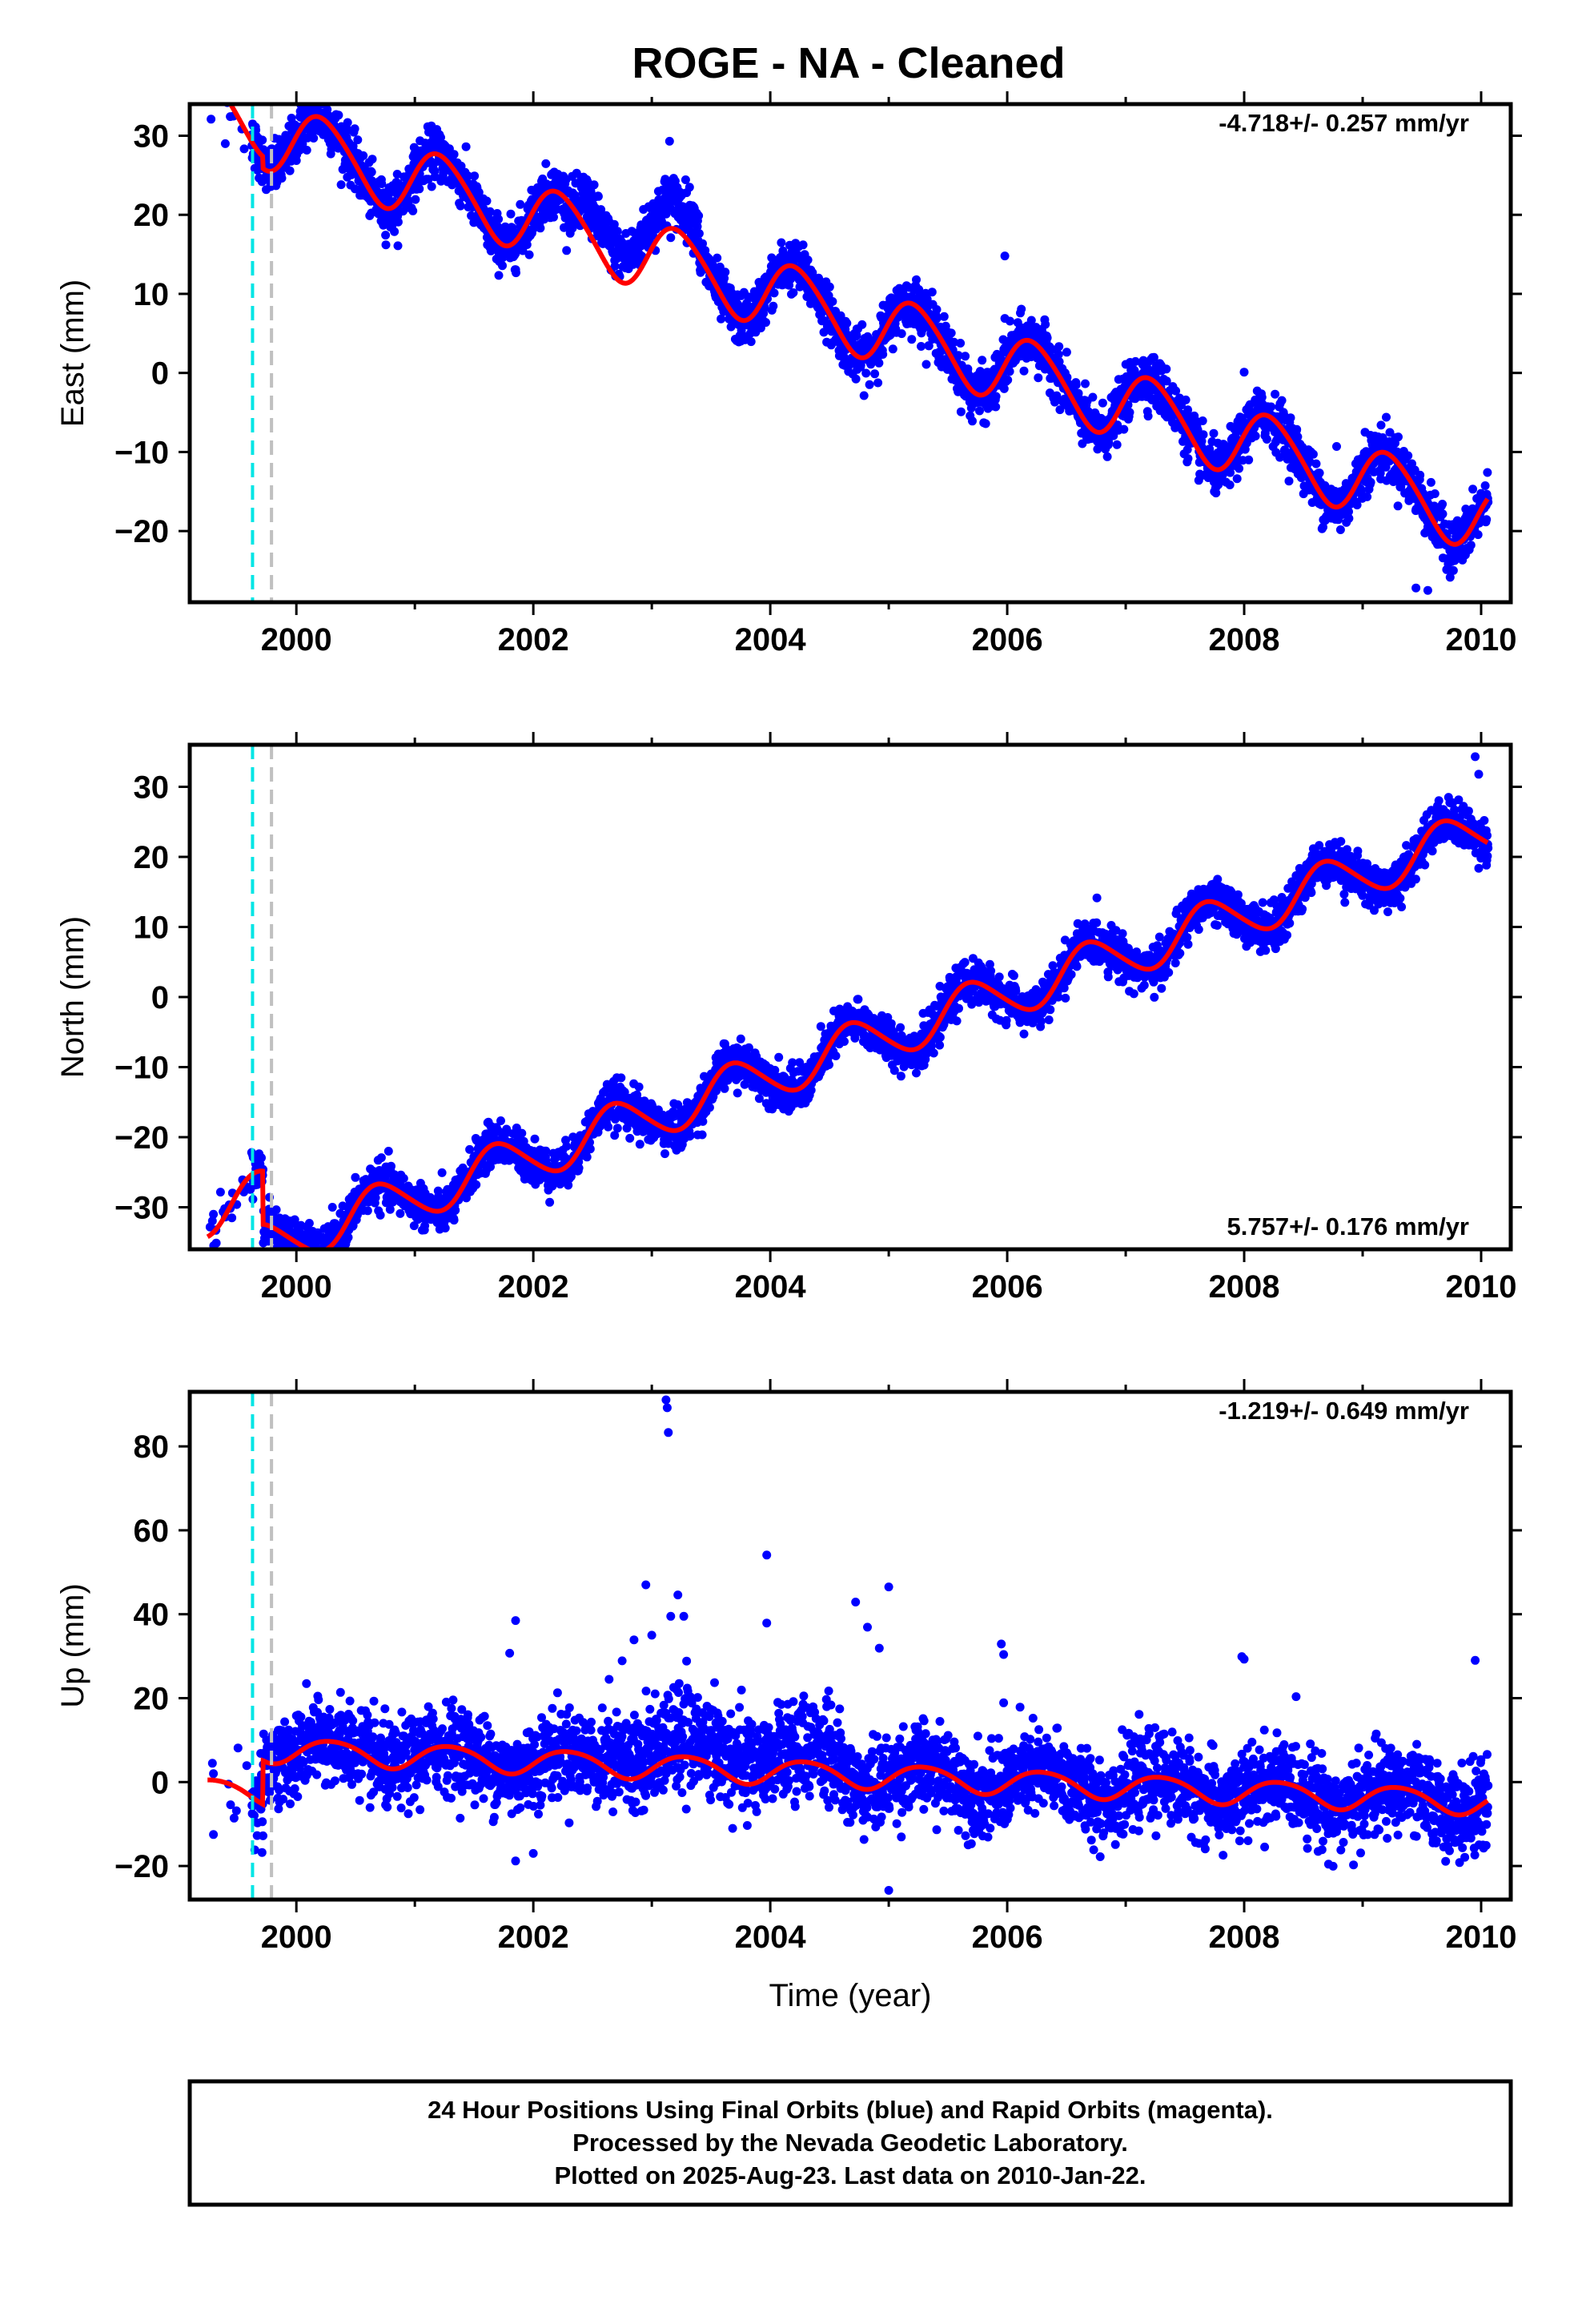  I want to click on rate-label: -4.718+/- 0.257 mm/yr, so click(1344, 123).